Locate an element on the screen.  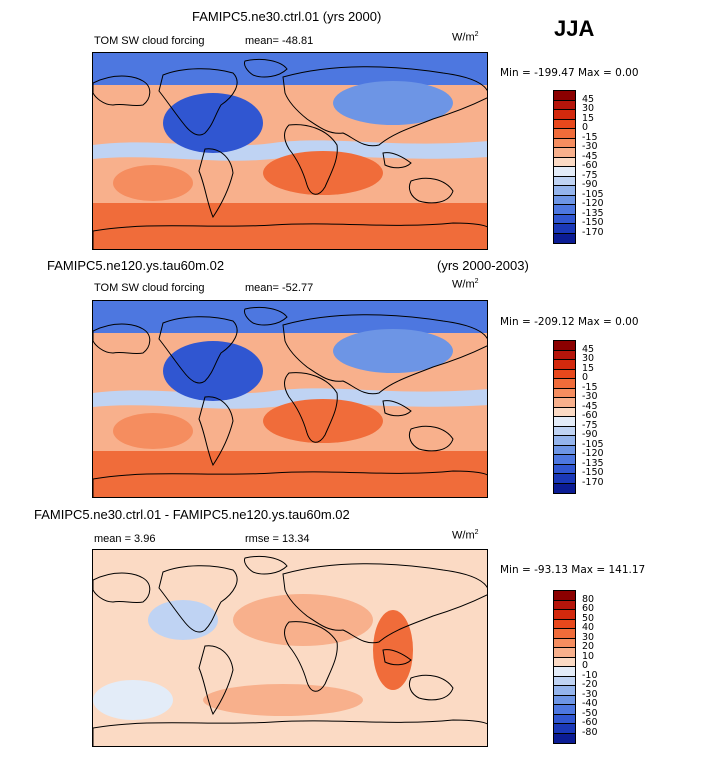
colorbar-level-label: -80 is located at coordinates (590, 732).